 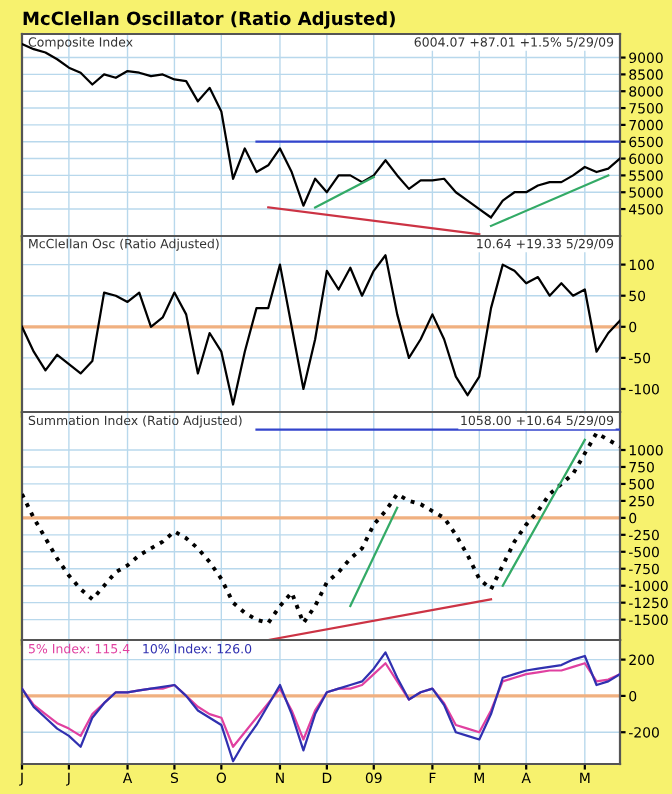 I want to click on chart-title: McClellan Oscillator (Ratio Adjusted), so click(x=209, y=20).